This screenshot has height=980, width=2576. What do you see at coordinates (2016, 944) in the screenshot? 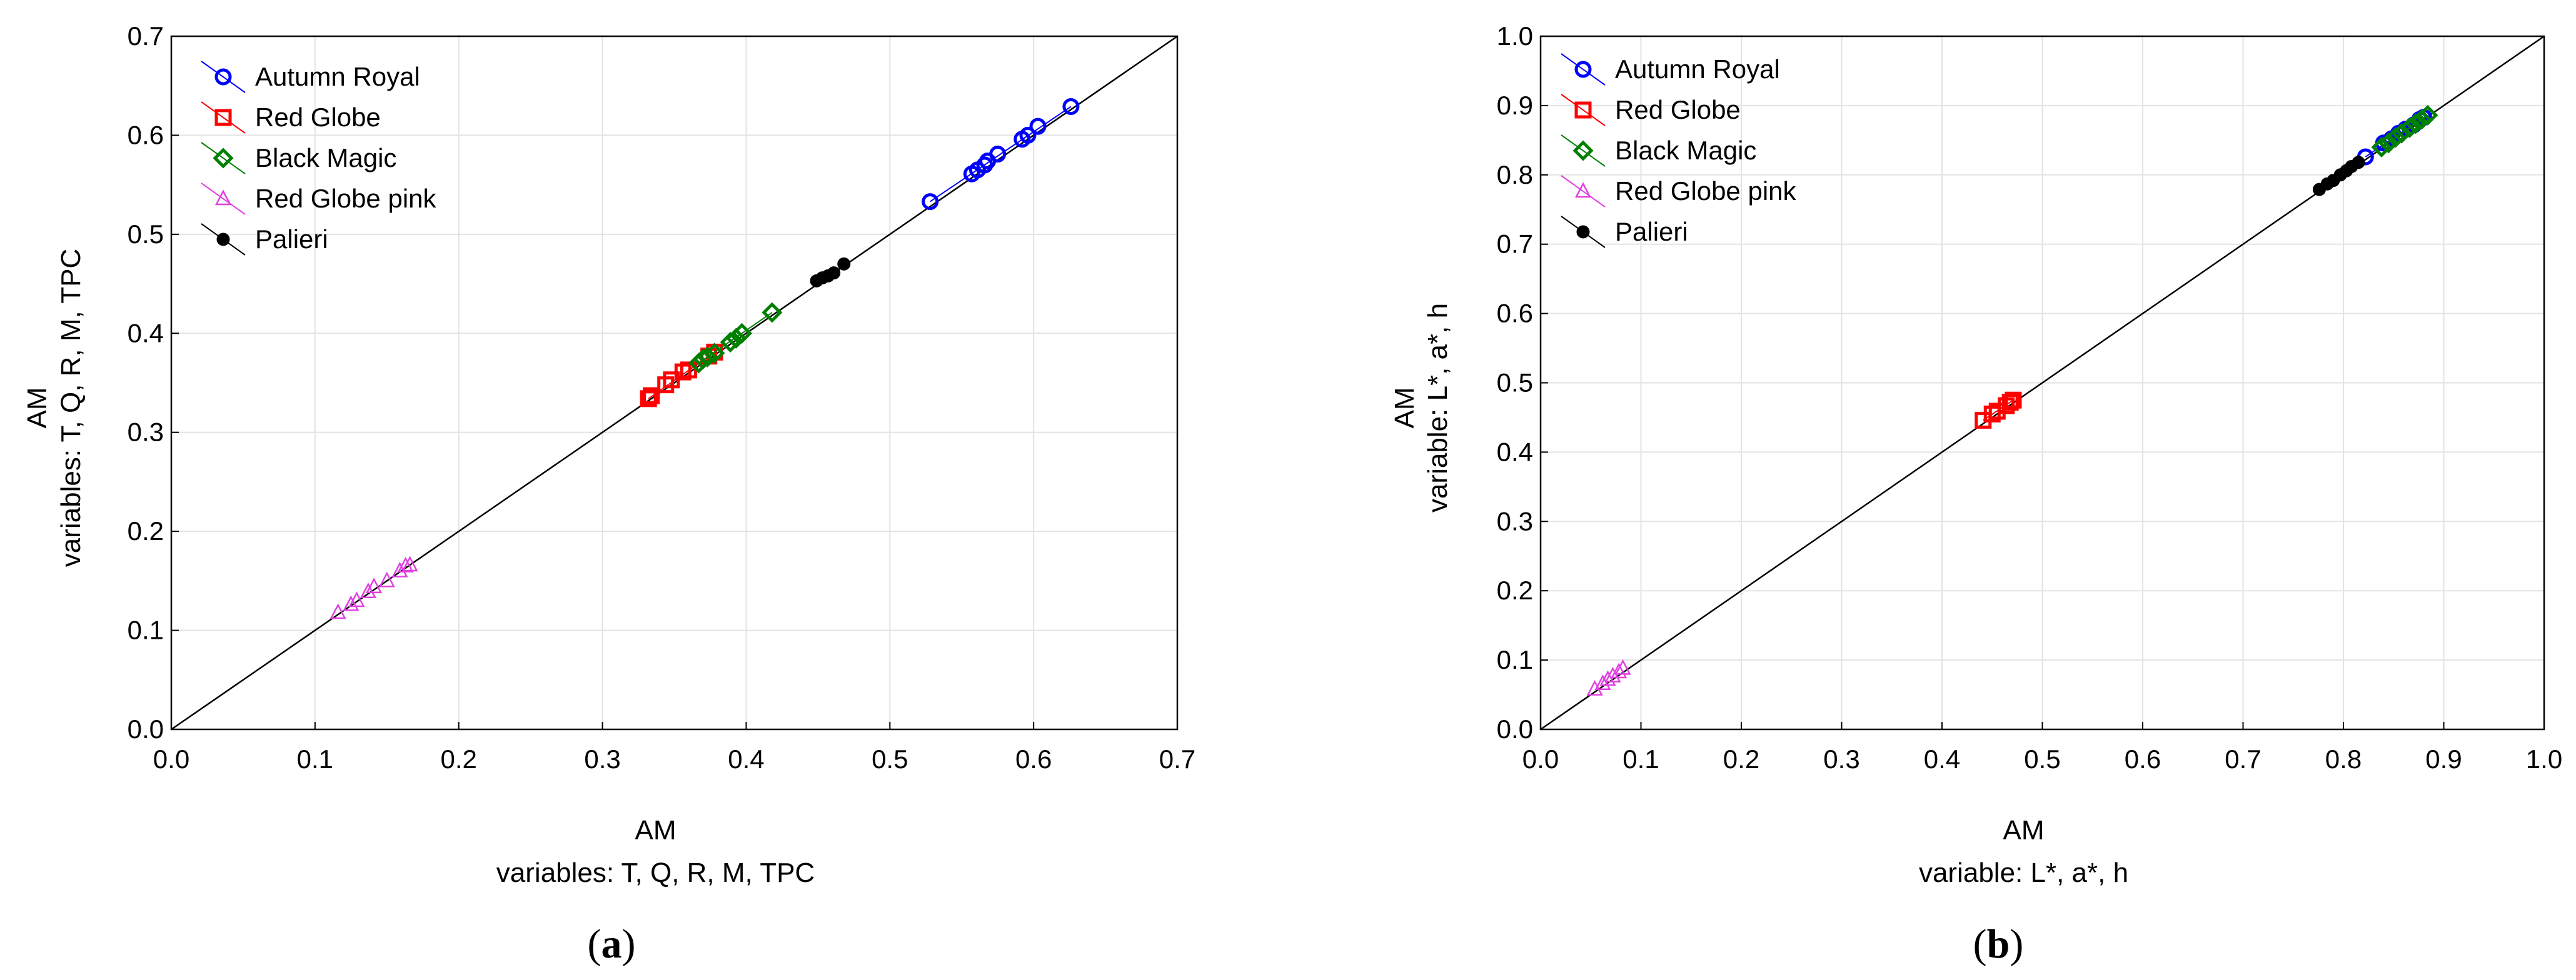
I see `panel-label-close-b: )` at bounding box center [2016, 944].